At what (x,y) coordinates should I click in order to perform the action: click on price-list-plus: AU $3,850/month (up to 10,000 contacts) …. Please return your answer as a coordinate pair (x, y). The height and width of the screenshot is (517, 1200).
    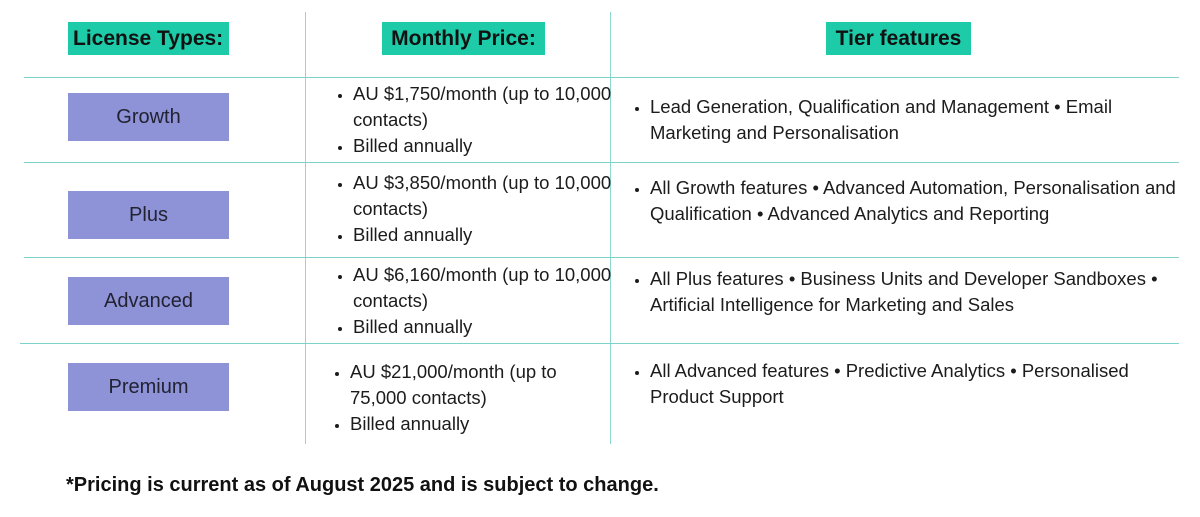
    Looking at the image, I should click on (475, 209).